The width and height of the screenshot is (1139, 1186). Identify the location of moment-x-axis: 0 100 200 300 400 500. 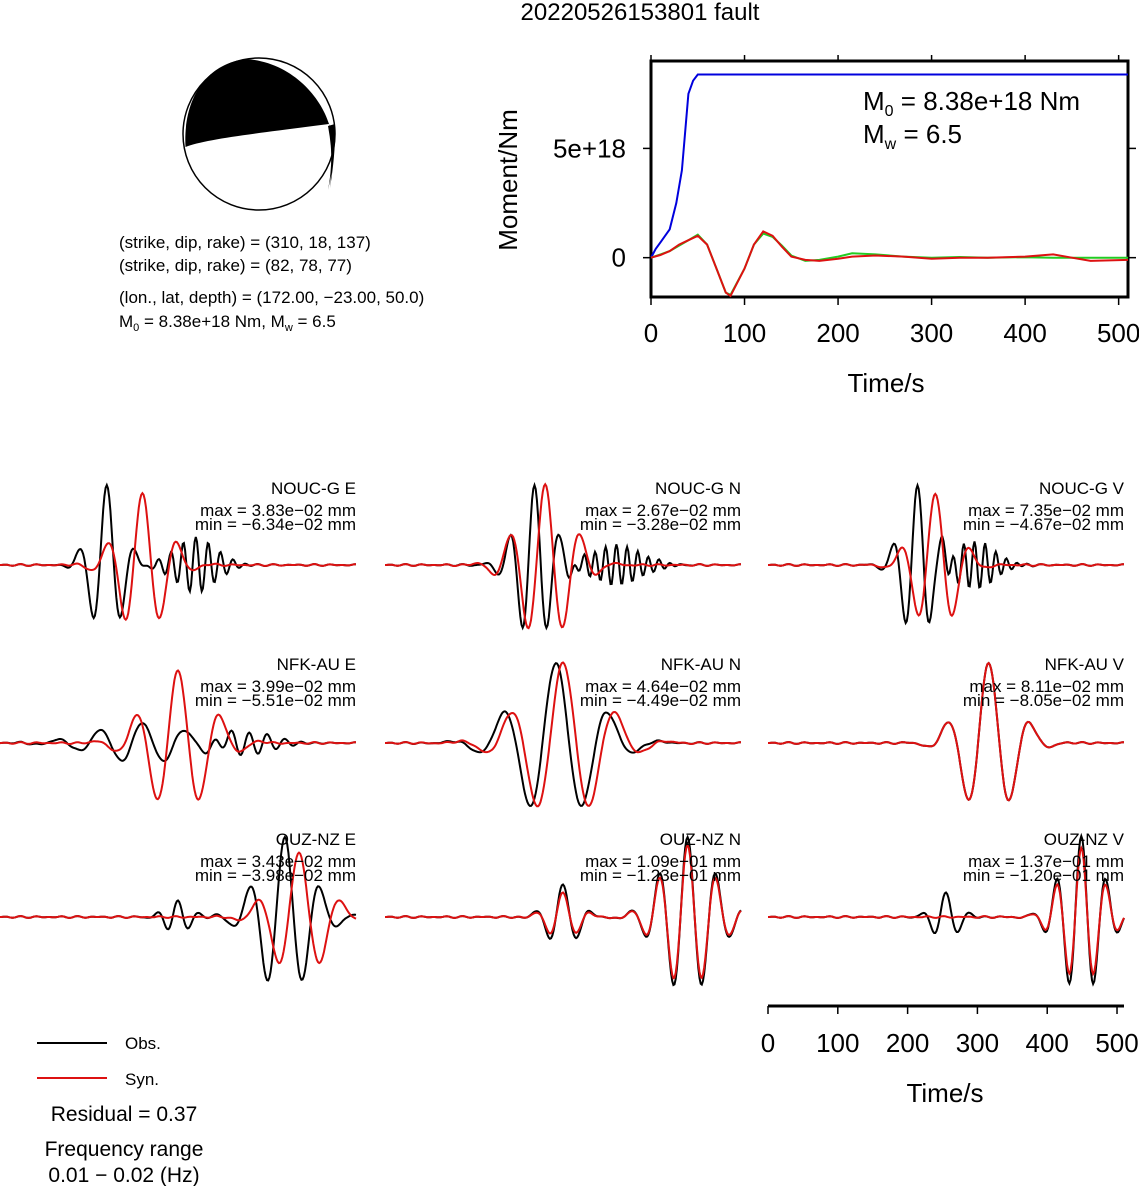
(891, 201).